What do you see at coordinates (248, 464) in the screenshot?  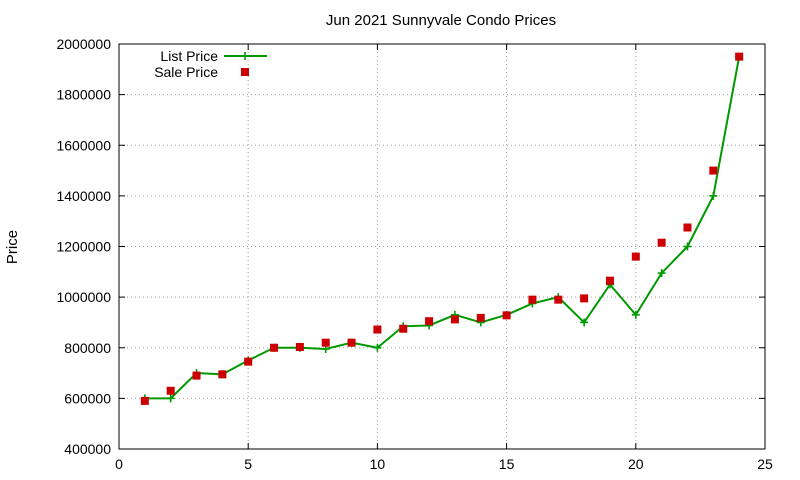 I see `x-tick-label: 5` at bounding box center [248, 464].